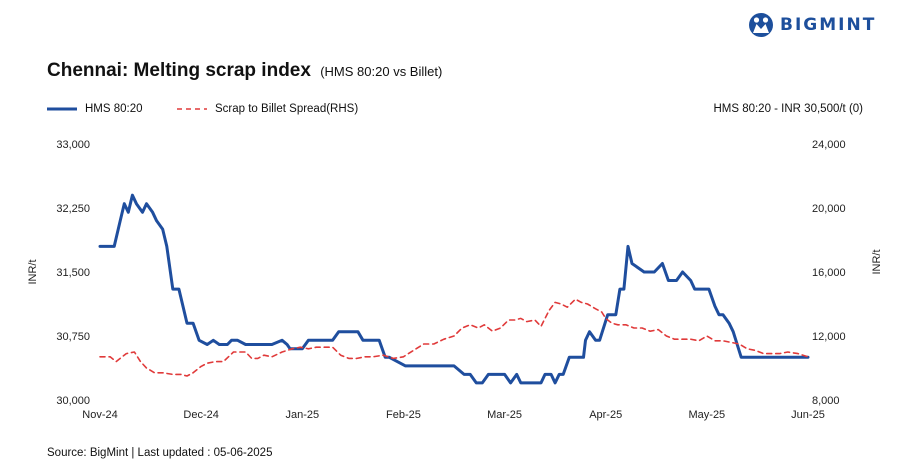  I want to click on legend-dashed-swatch, so click(192, 109).